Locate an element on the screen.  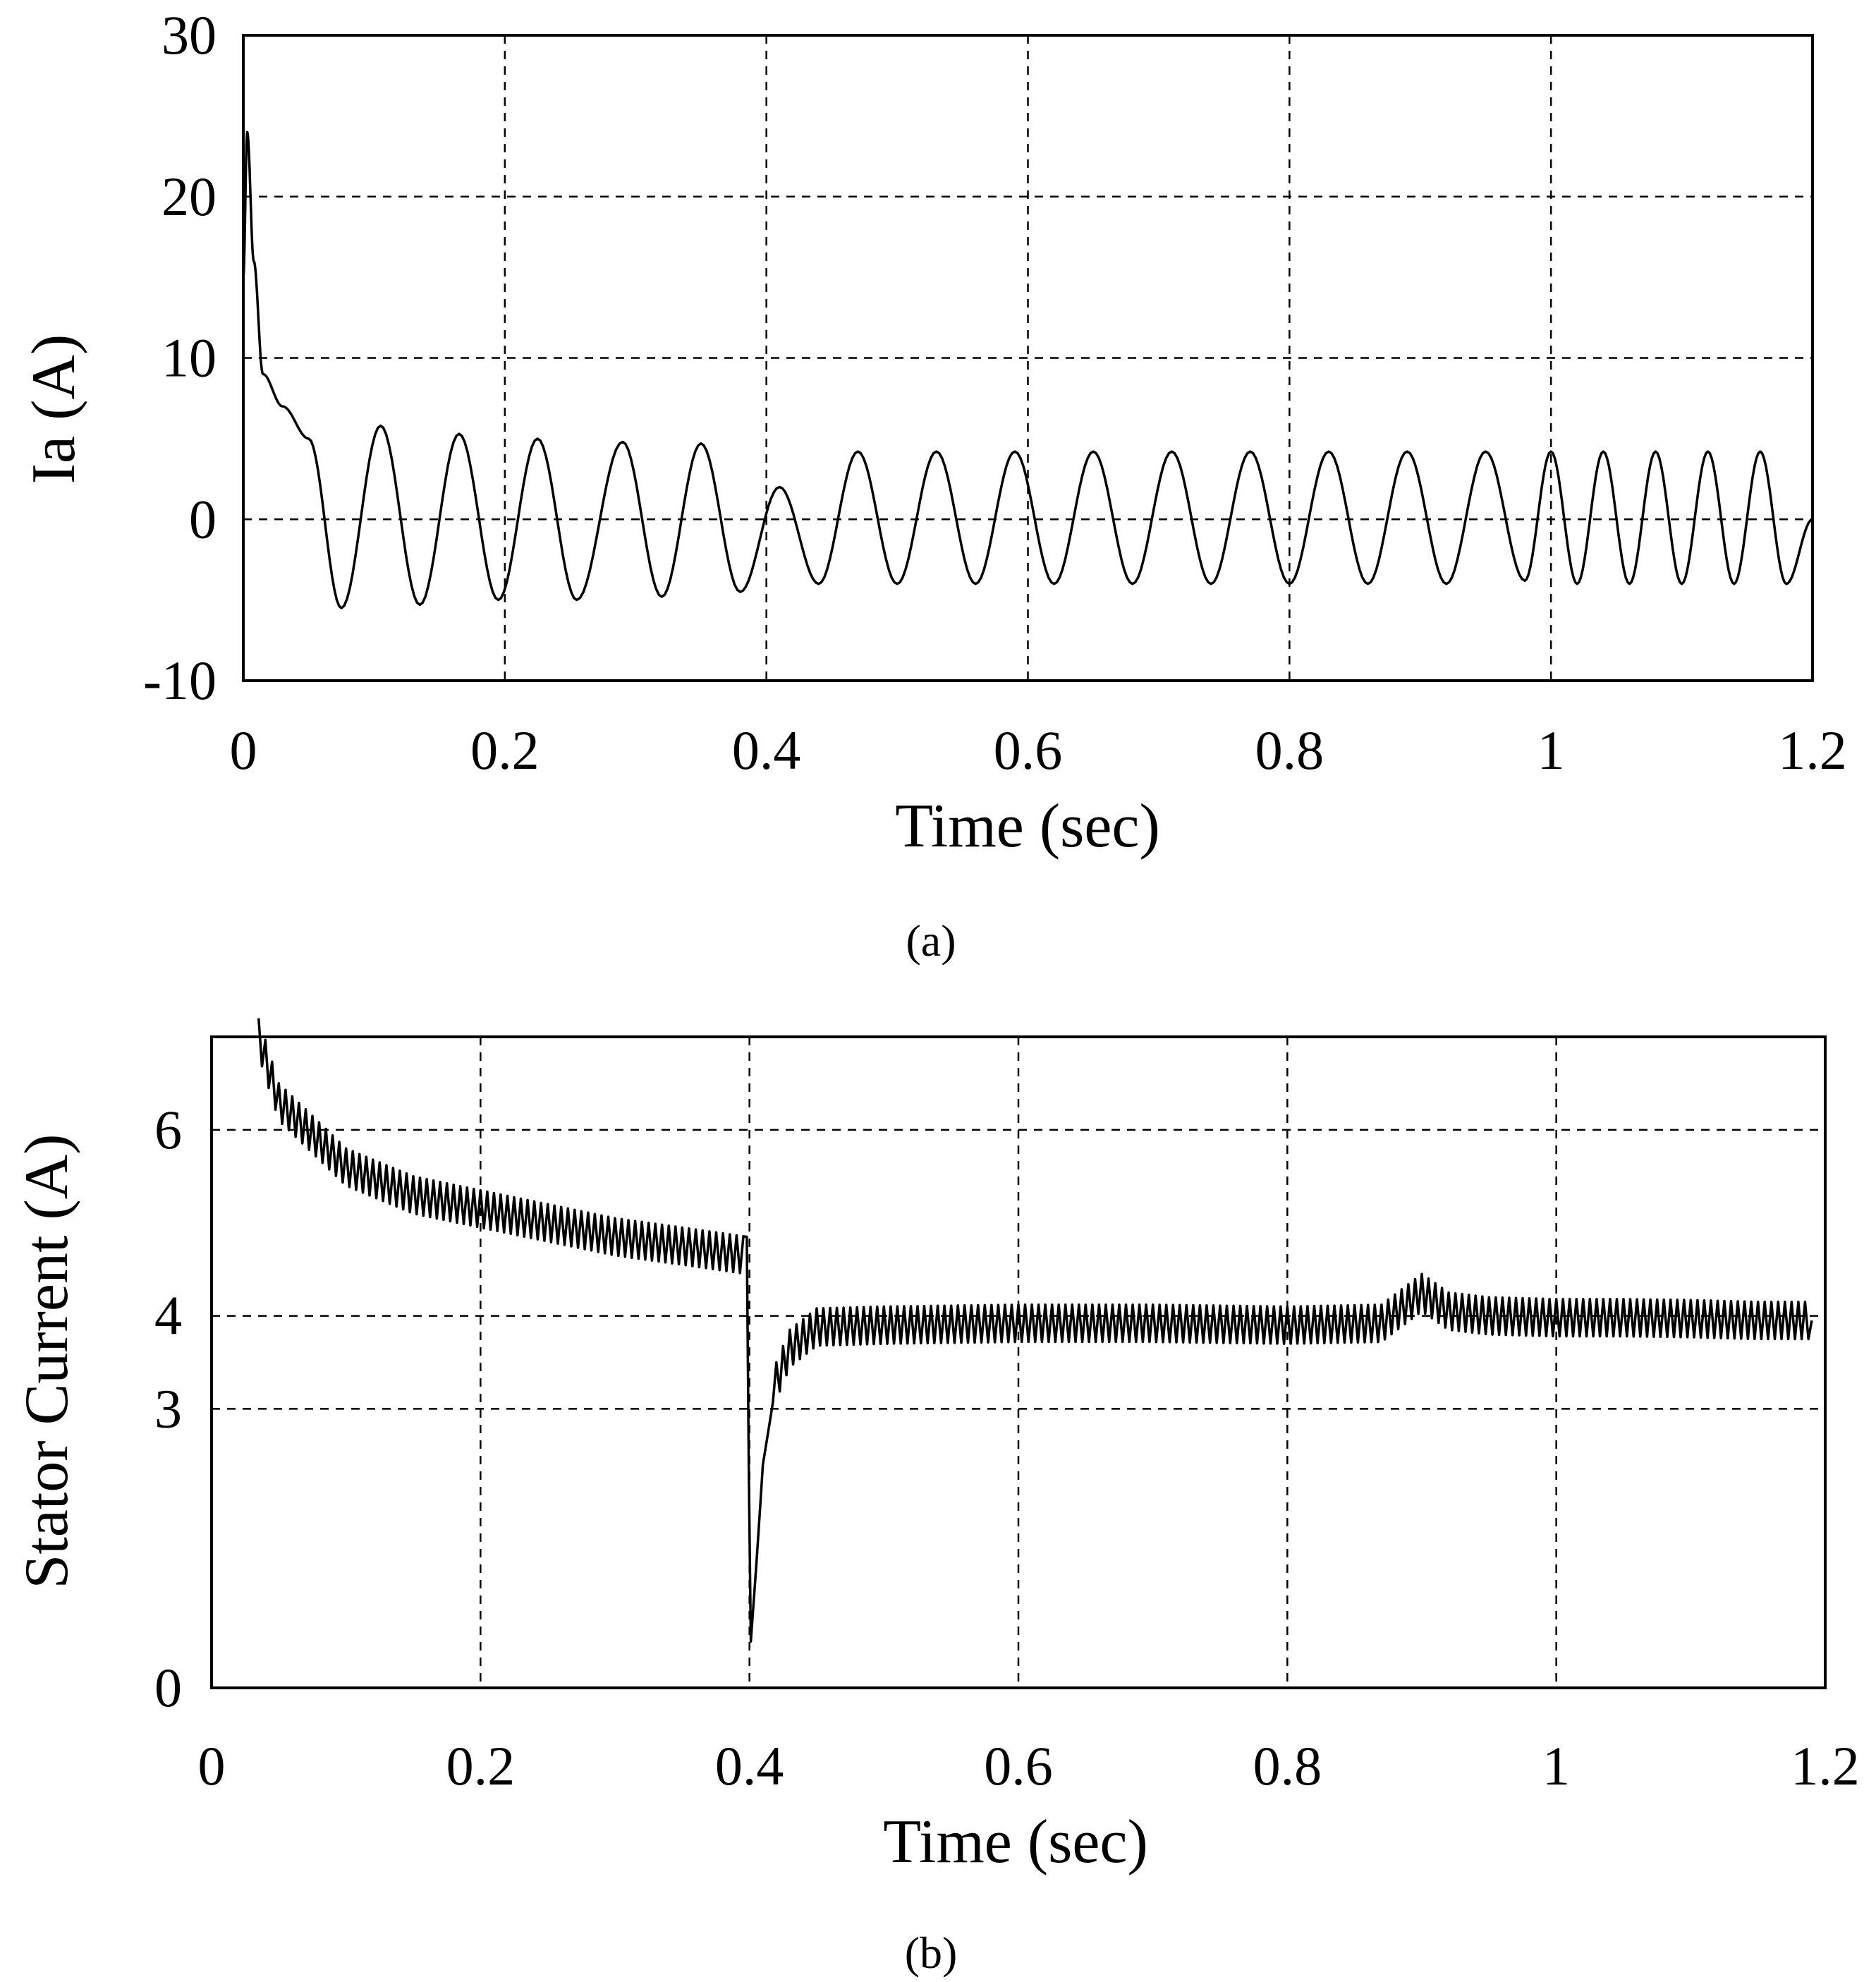
panel-a-x-tick-labels: 0 0.2 0.4 0.6 0.8 1 1.2 is located at coordinates (1038, 750).